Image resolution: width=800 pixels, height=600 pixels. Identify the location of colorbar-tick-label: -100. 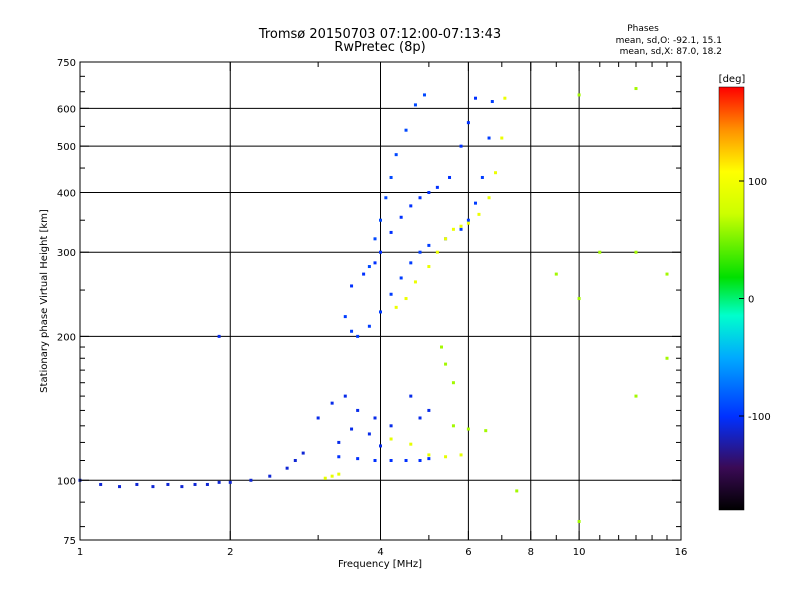
(759, 417).